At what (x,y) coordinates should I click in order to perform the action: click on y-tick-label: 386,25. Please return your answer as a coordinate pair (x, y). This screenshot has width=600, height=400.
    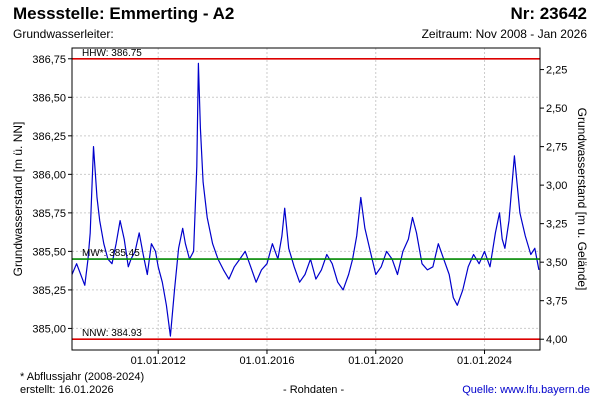
    Looking at the image, I should click on (49, 137).